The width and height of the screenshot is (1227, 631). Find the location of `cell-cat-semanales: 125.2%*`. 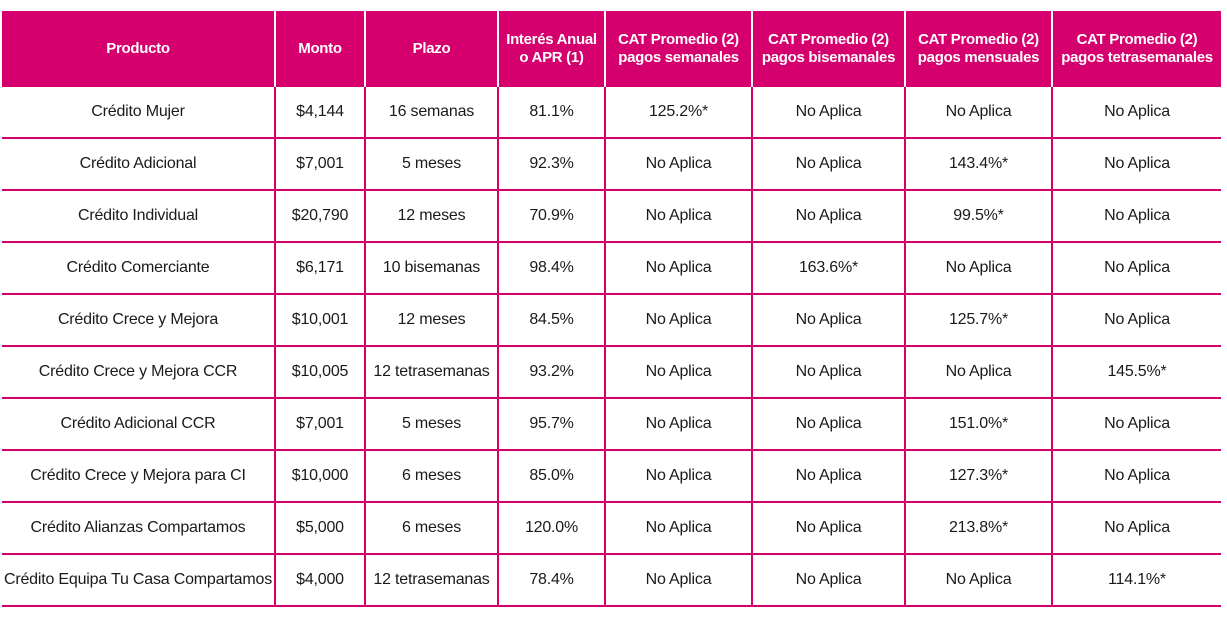

cell-cat-semanales: 125.2%* is located at coordinates (678, 113).